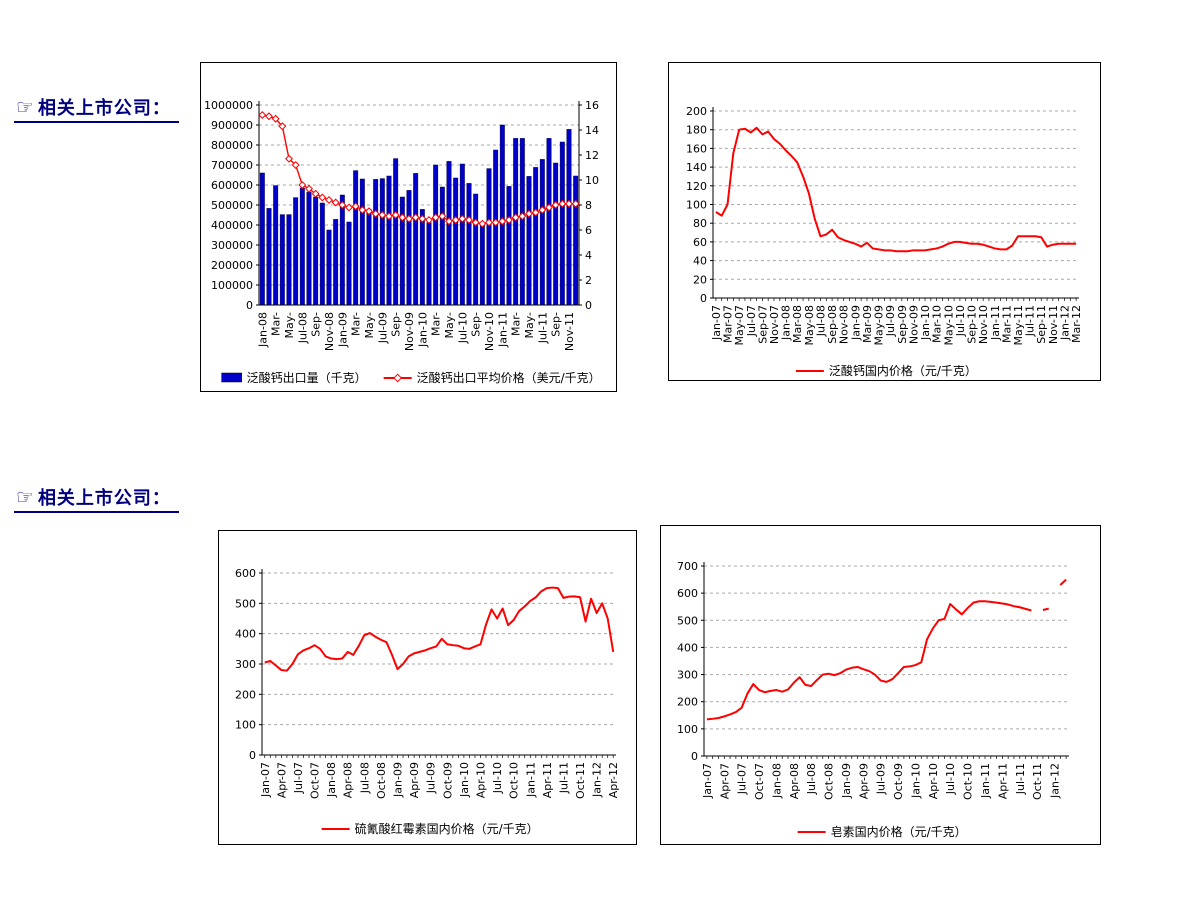 This screenshot has height=906, width=1191. I want to click on svg-text: Nov-10, so click(983, 324).